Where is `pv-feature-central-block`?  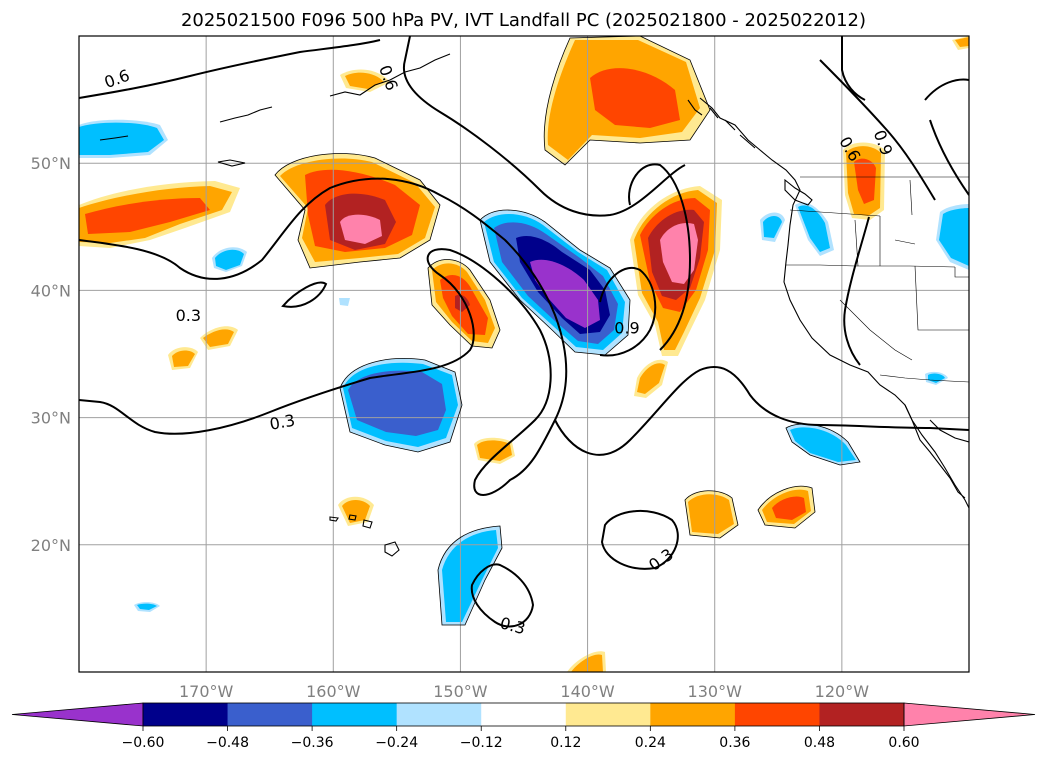 pv-feature-central-block is located at coordinates (357, 210).